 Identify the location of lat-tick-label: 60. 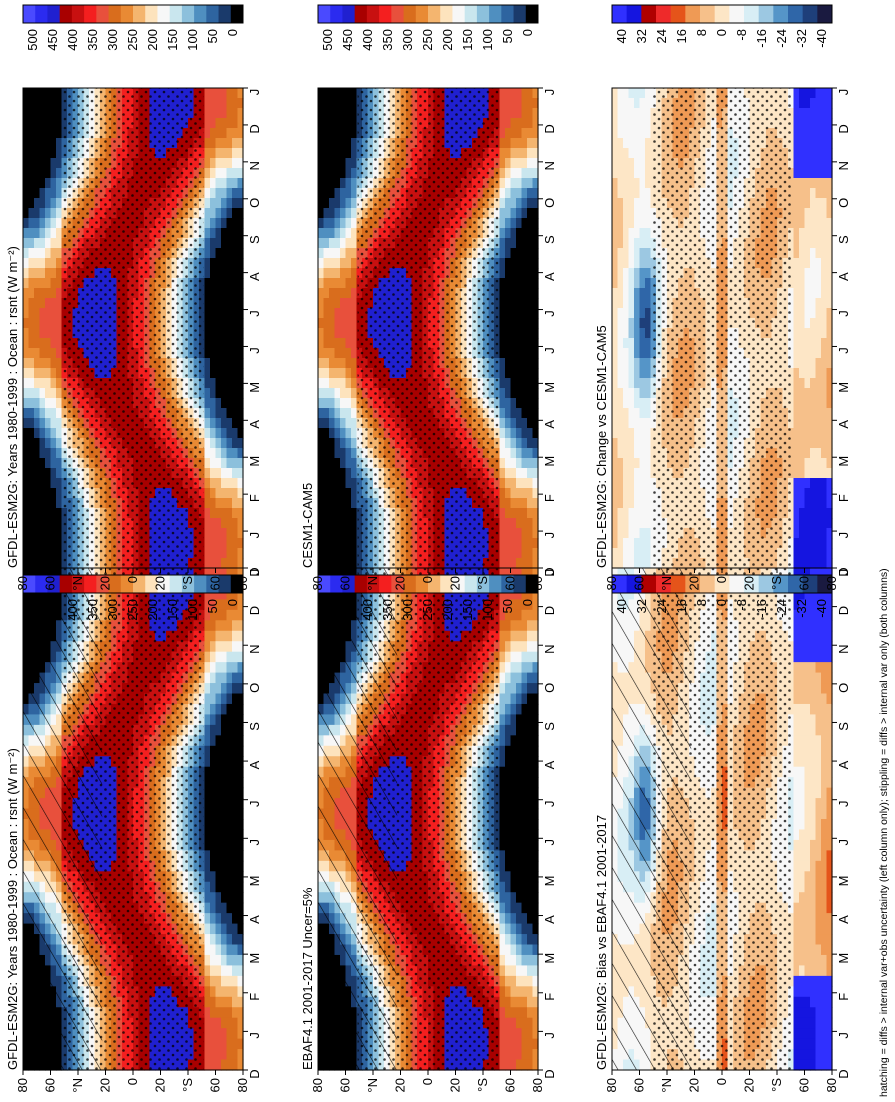
(215, 583).